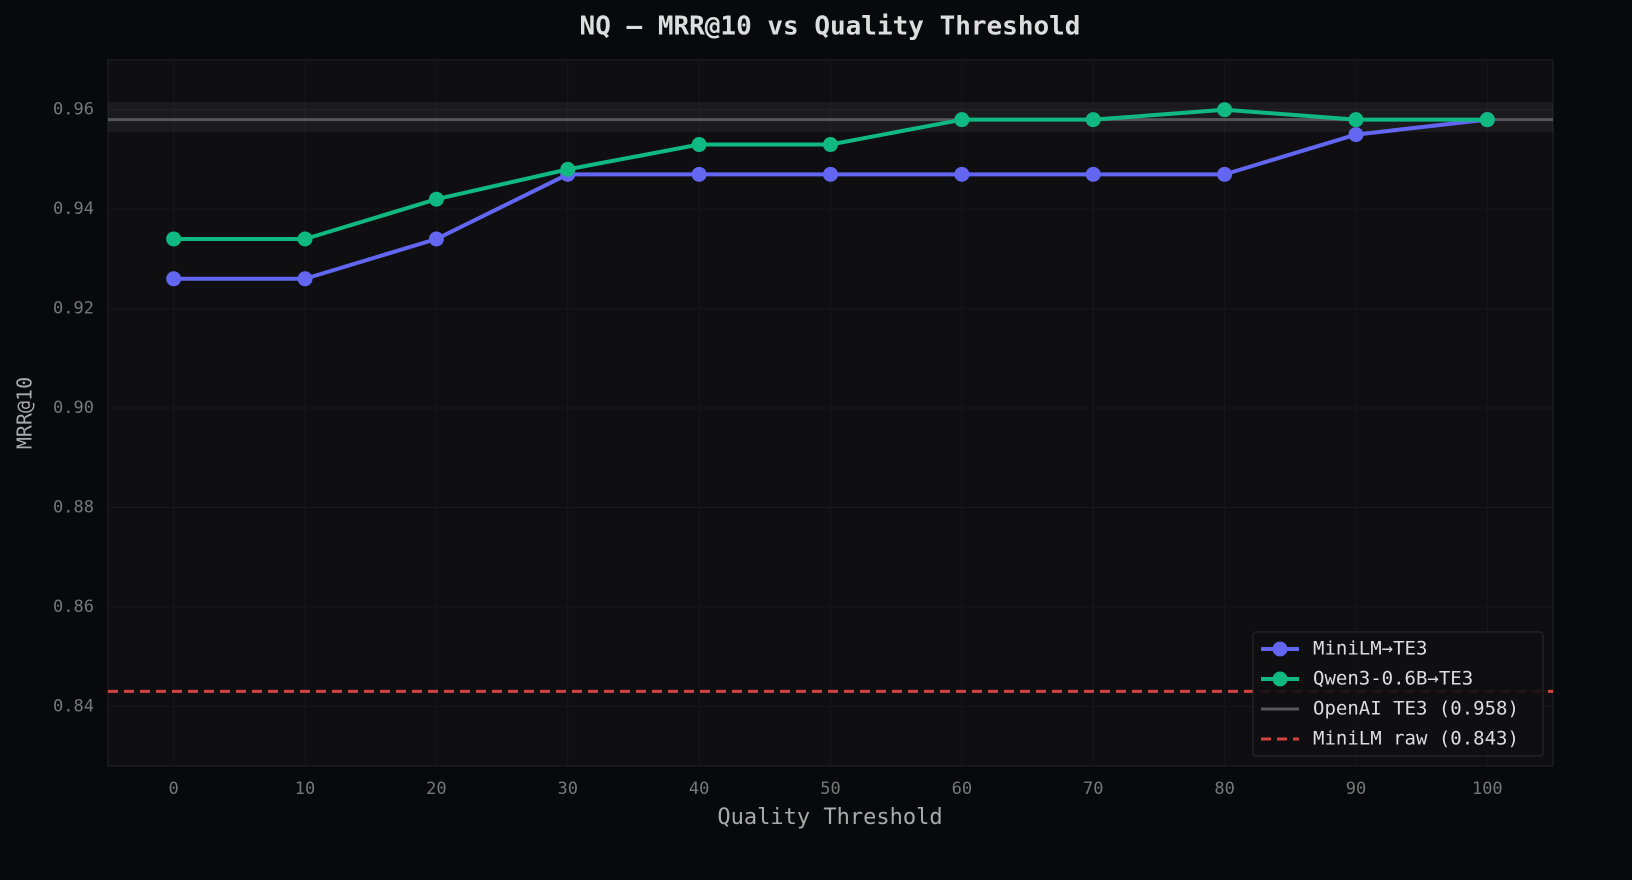 The image size is (1632, 880). I want to click on x-tick-label: 10, so click(305, 789).